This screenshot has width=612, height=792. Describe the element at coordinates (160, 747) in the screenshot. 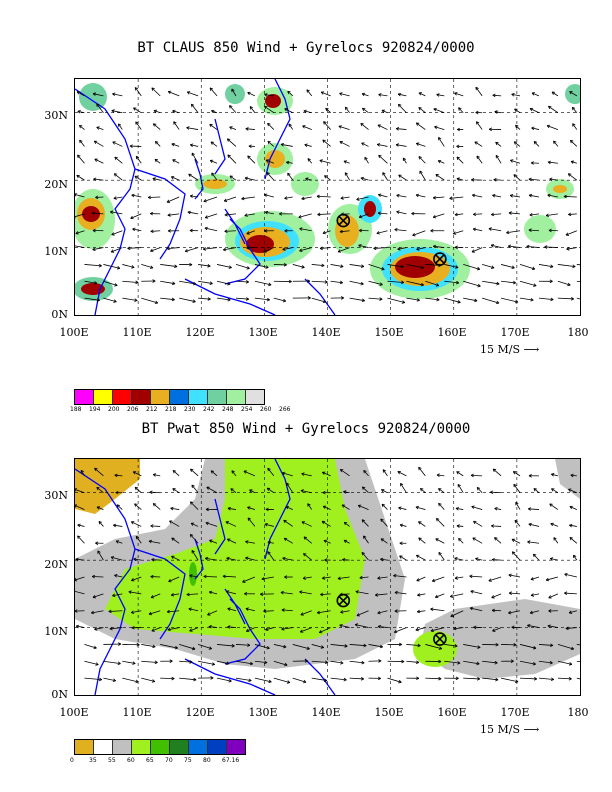

I see `colorbar-bottom` at that location.